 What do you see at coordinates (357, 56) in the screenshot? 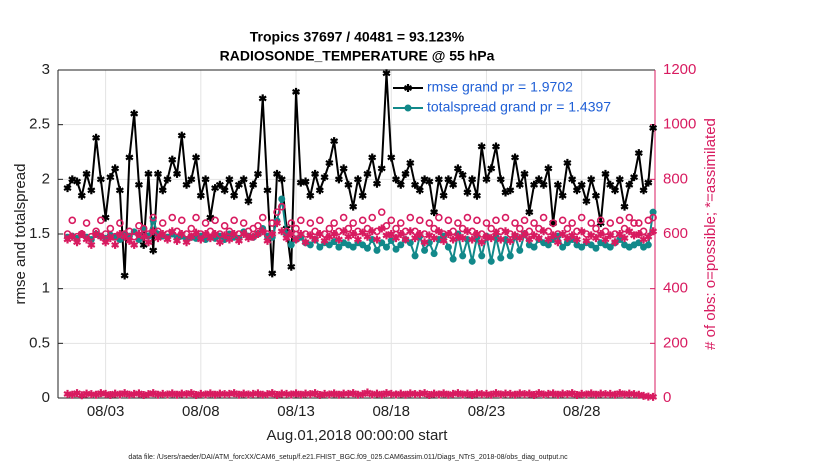
I see `chart-subtitle: RADIOSONDE_TEMPERATURE @ 55 hPa` at bounding box center [357, 56].